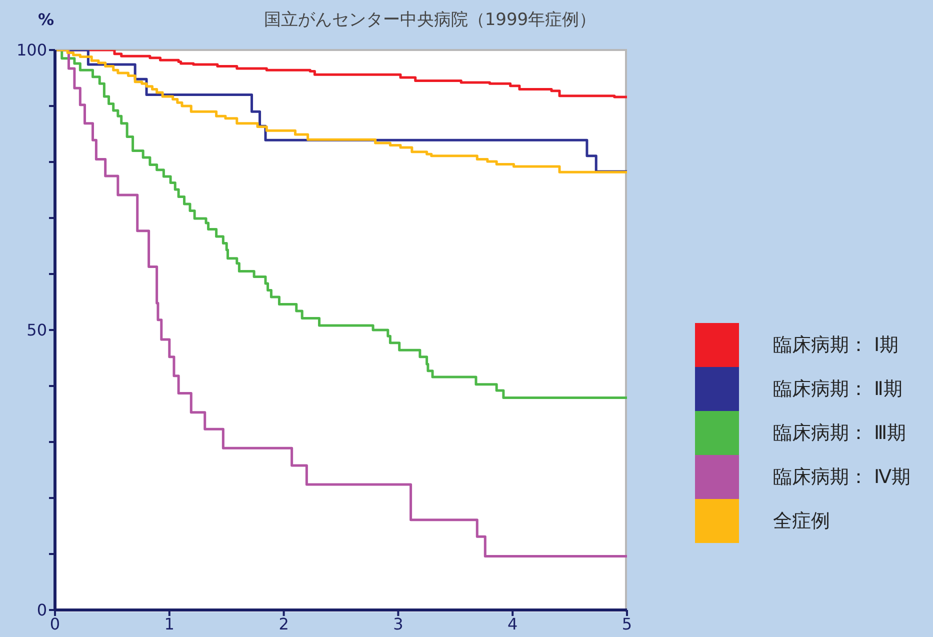  I want to click on x-tick-label: 5, so click(627, 624).